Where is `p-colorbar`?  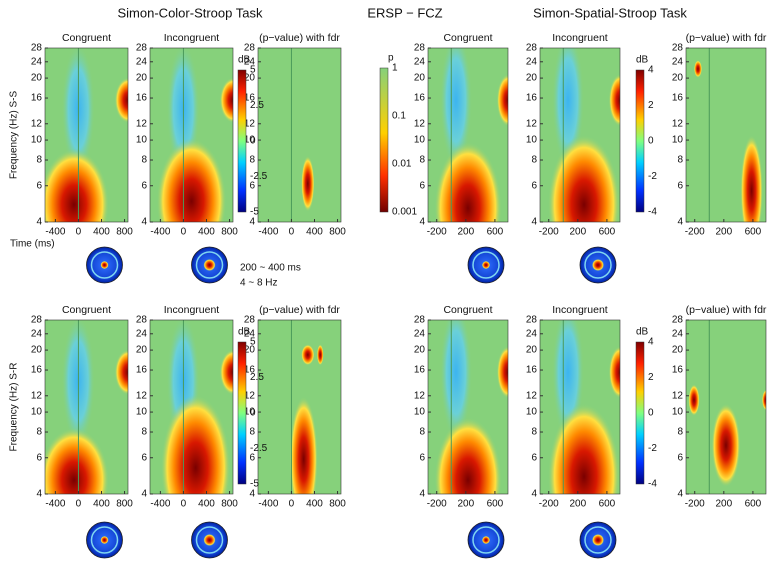
p-colorbar is located at coordinates (384, 140).